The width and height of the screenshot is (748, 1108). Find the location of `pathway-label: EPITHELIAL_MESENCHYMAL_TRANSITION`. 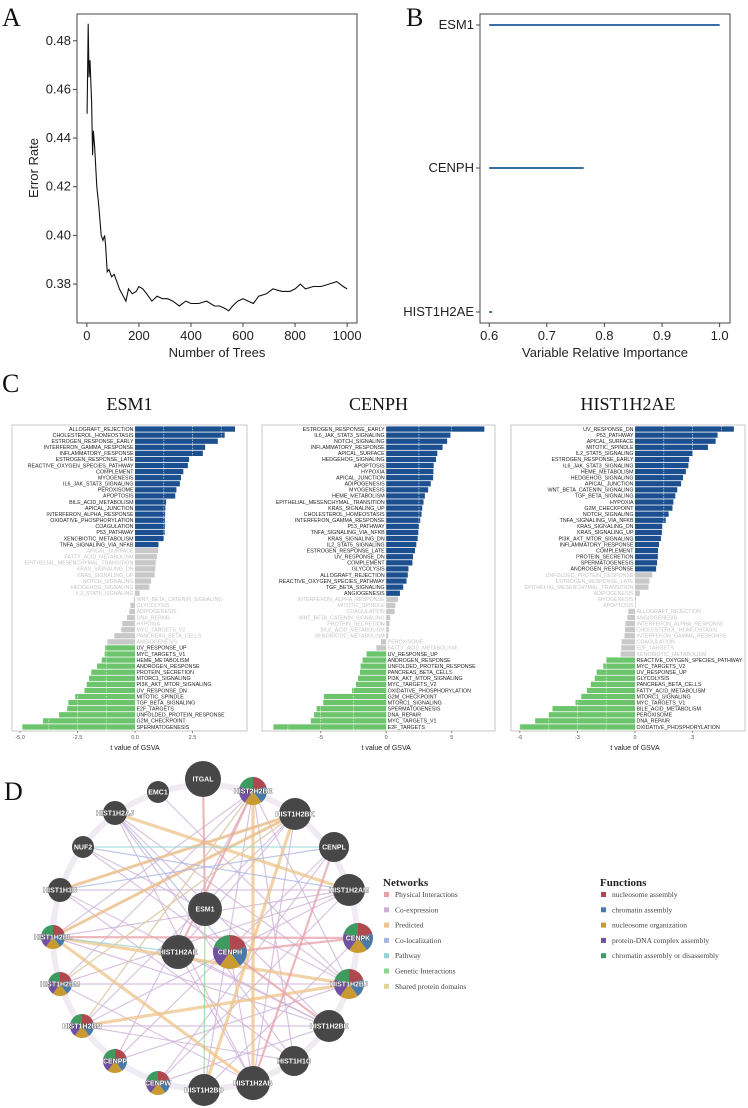

pathway-label: EPITHELIAL_MESENCHYMAL_TRANSITION is located at coordinates (579, 588).